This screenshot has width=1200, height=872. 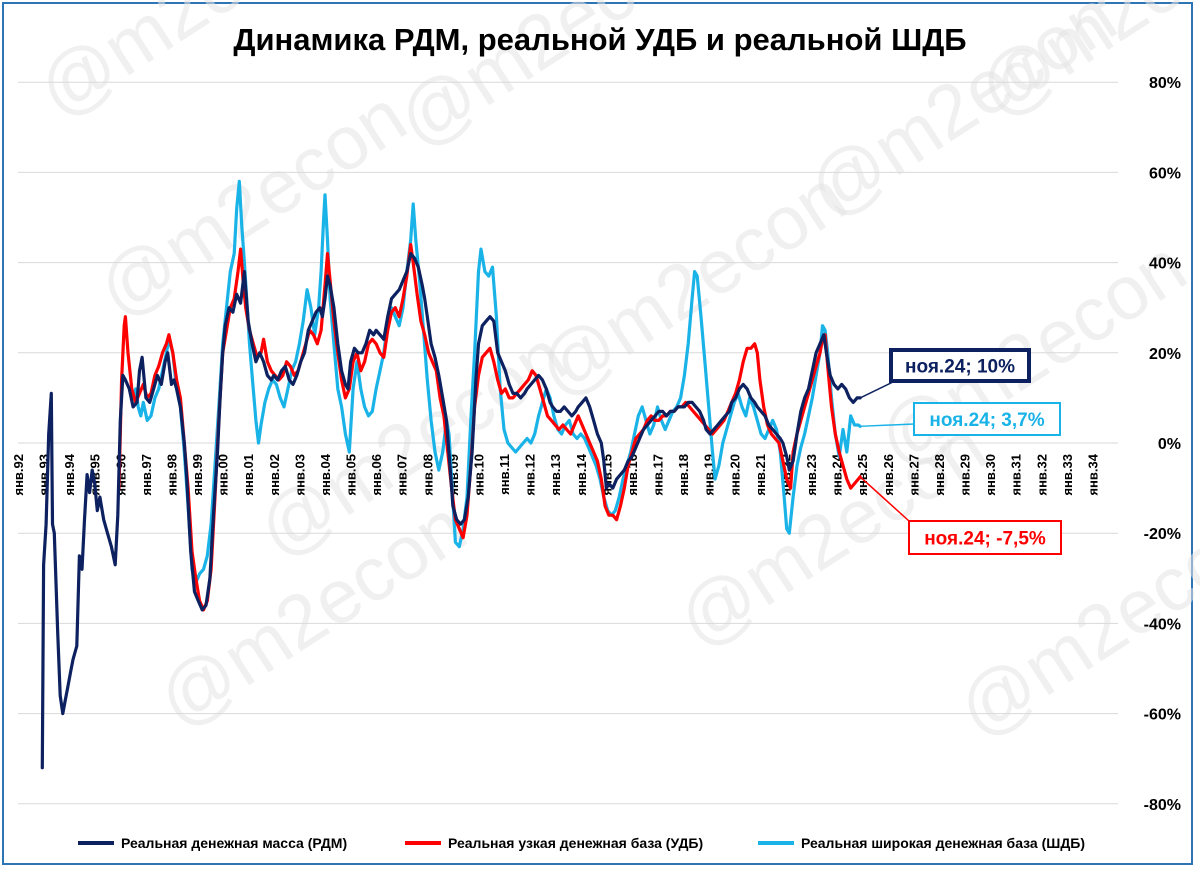 What do you see at coordinates (1041, 475) in the screenshot?
I see `x-tick-label: янв.32` at bounding box center [1041, 475].